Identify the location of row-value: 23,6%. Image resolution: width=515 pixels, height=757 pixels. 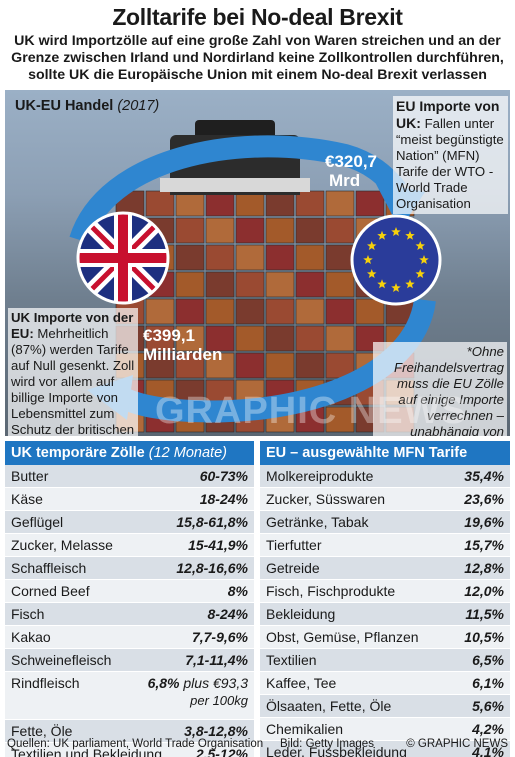
(484, 499).